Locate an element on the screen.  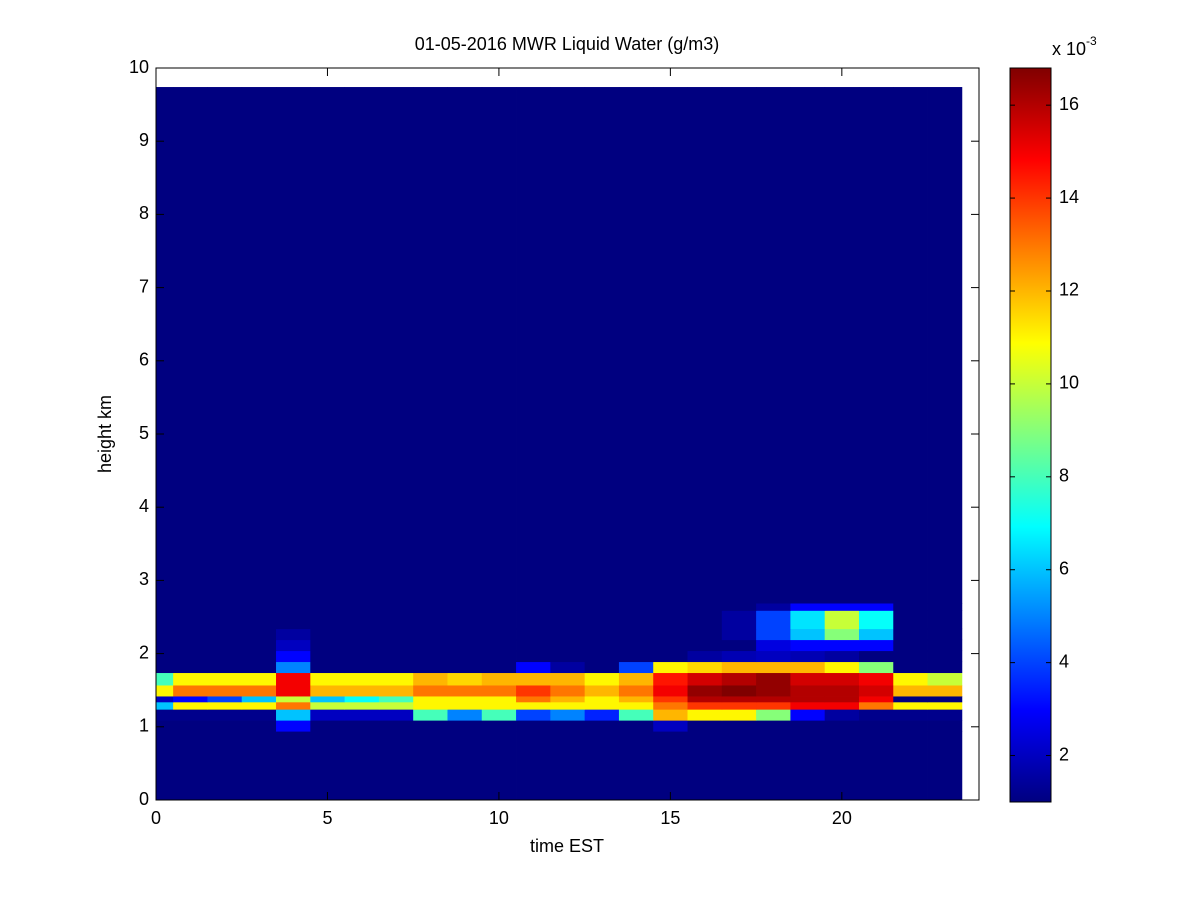
colorbar-tick-label: 4 is located at coordinates (1064, 661).